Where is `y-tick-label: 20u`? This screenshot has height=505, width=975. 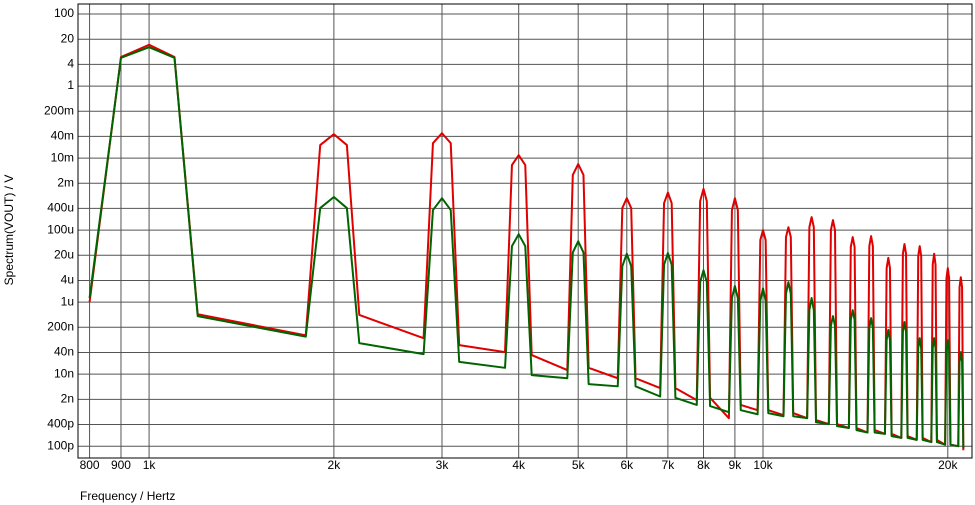 y-tick-label: 20u is located at coordinates (64, 254).